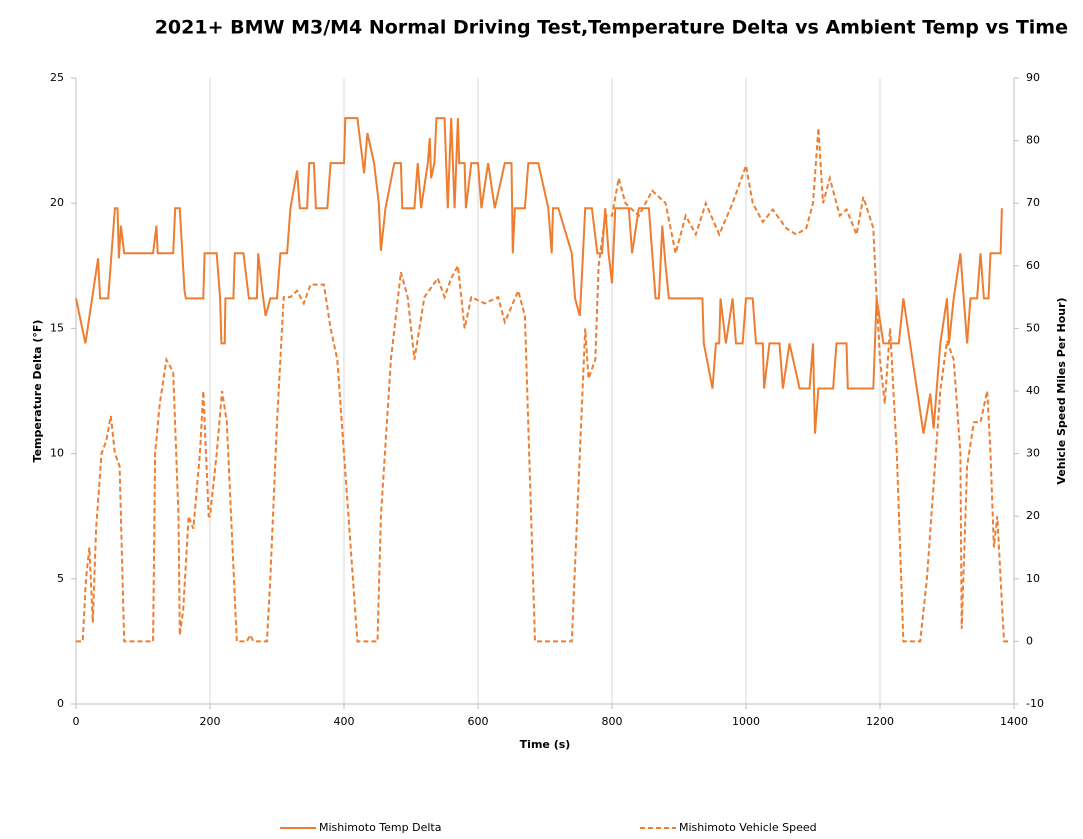 The image size is (1083, 839). What do you see at coordinates (545, 744) in the screenshot?
I see `x-axis-title: Time (s)` at bounding box center [545, 744].